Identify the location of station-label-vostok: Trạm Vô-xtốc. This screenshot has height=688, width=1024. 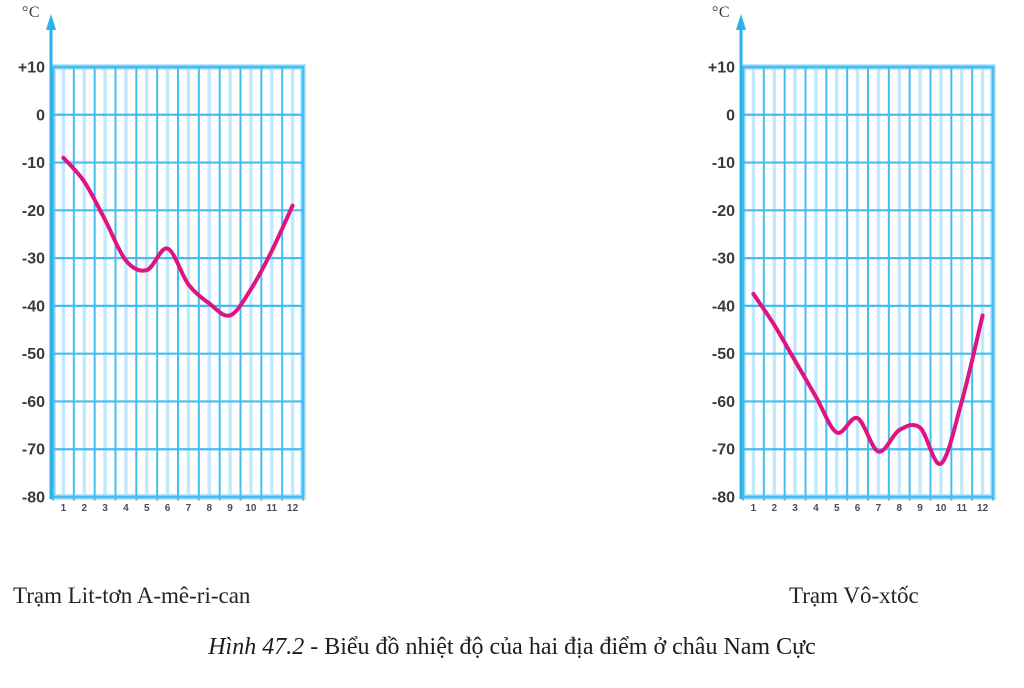
(854, 595).